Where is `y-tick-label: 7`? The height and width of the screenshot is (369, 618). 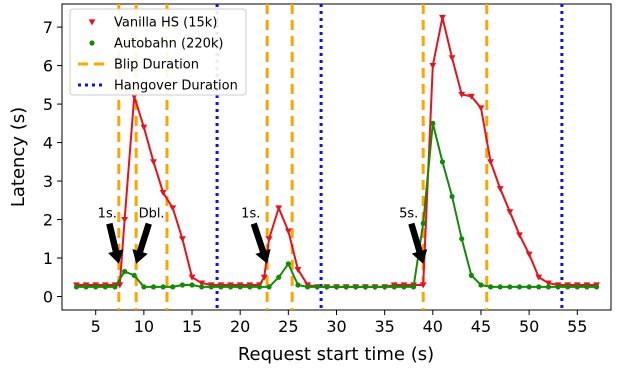 y-tick-label: 7 is located at coordinates (48, 27).